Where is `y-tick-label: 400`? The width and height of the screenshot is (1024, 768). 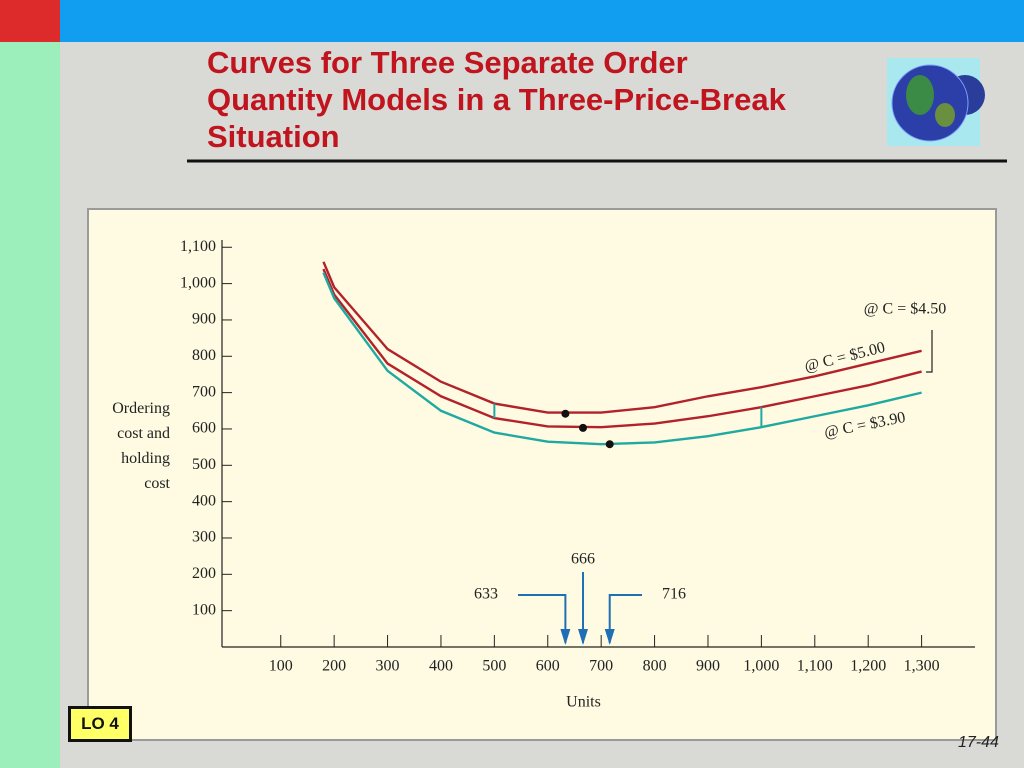 y-tick-label: 400 is located at coordinates (204, 500).